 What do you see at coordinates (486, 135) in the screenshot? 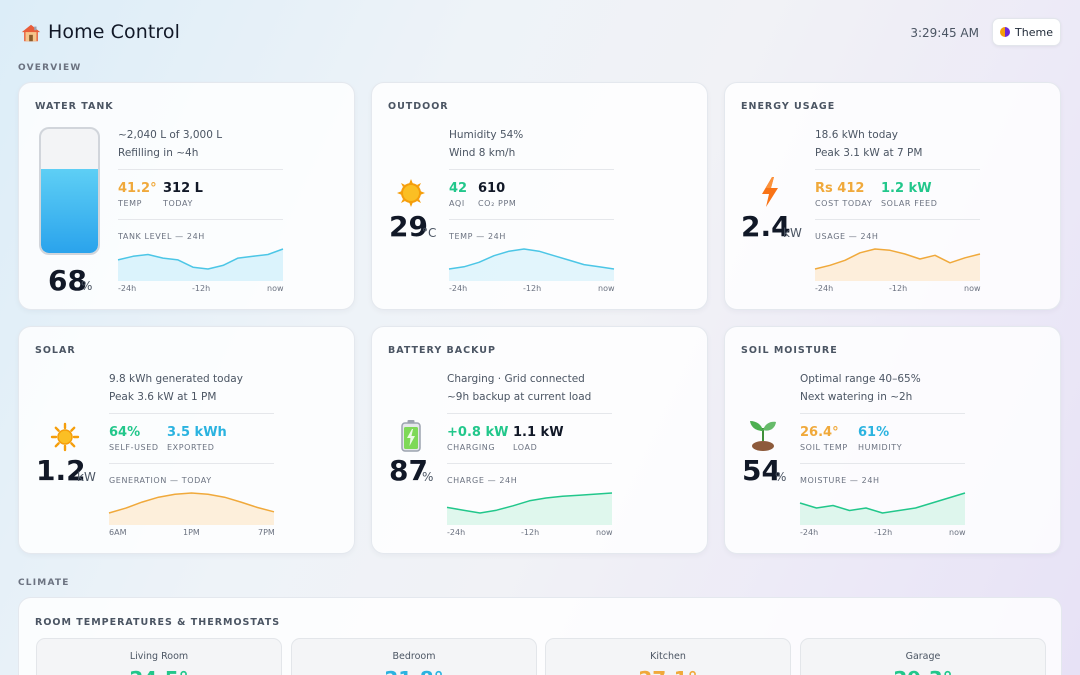
I see `outdoor-line-1: Humidity 54%` at bounding box center [486, 135].